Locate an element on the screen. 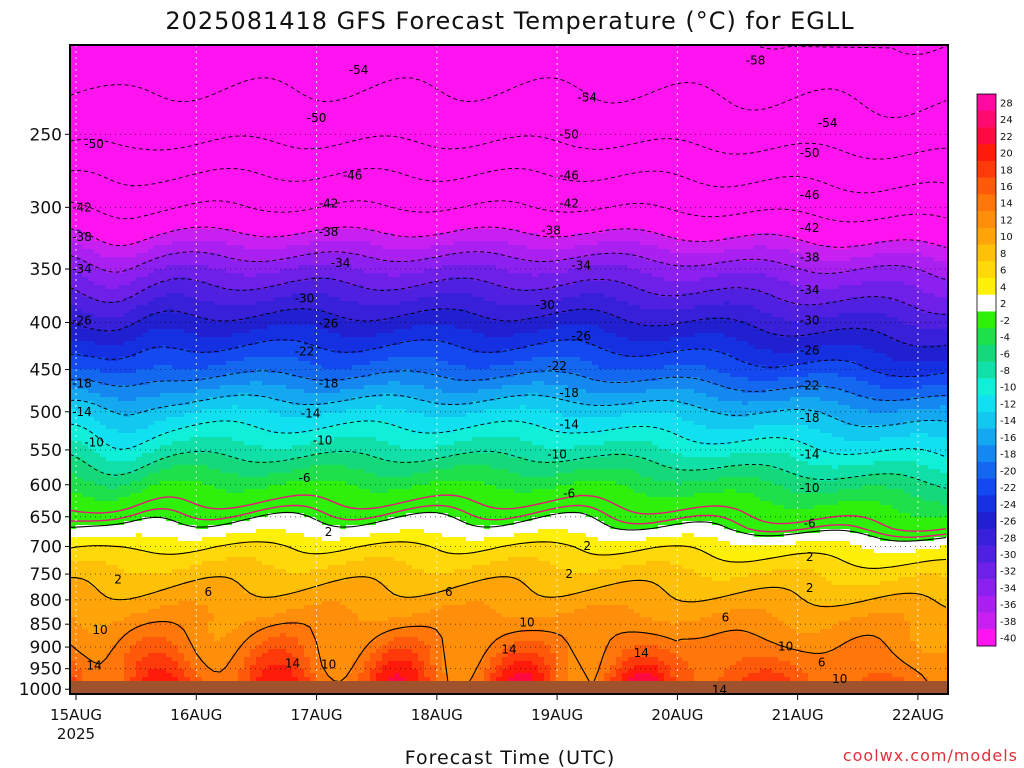 This screenshot has width=1024, height=768. x-tick-label: 19AUG is located at coordinates (557, 715).